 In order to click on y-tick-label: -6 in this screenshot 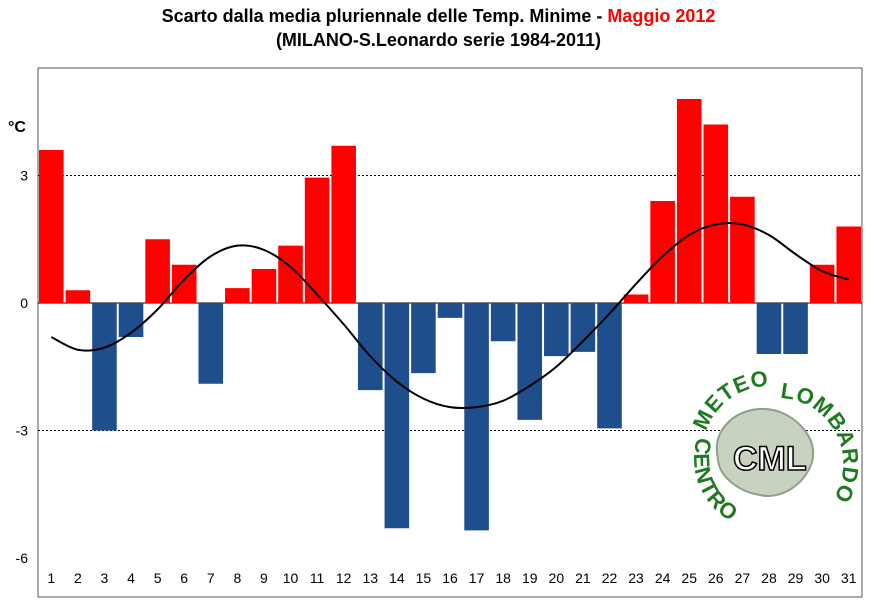, I will do `click(22, 558)`.